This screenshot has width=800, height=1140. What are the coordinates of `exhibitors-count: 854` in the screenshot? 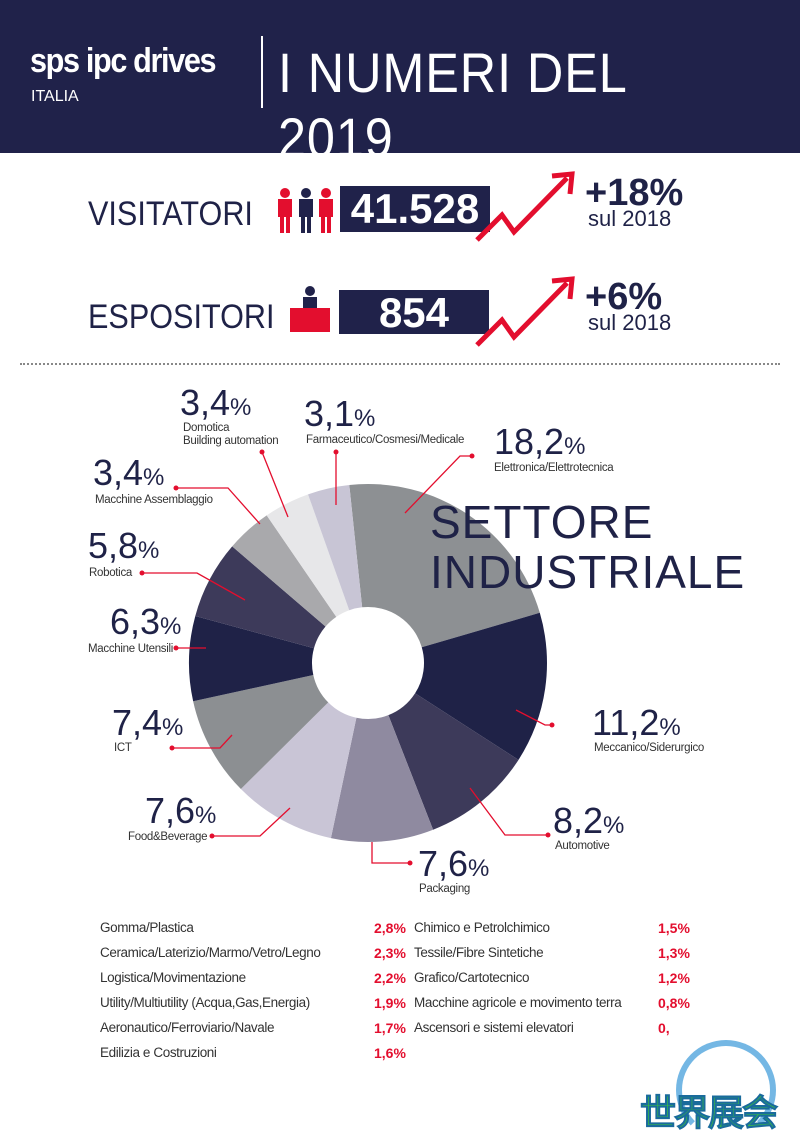 It's located at (414, 313).